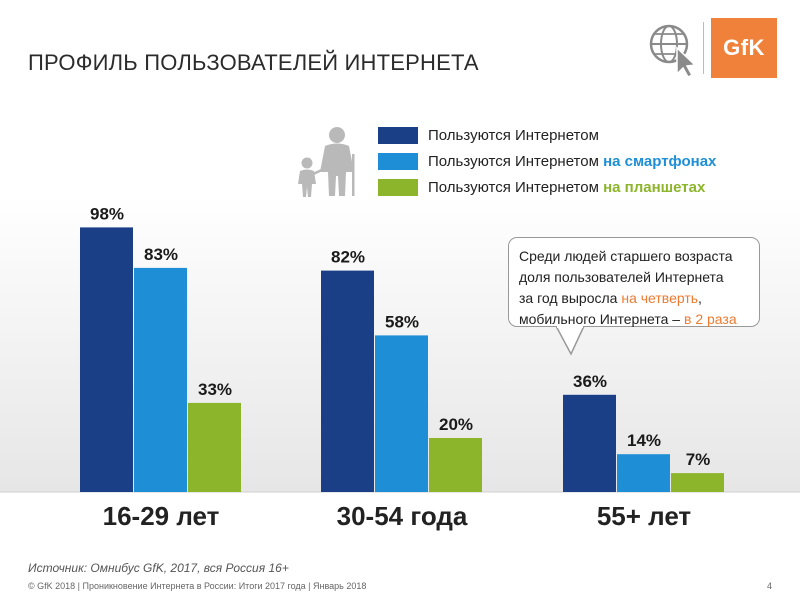 The width and height of the screenshot is (800, 597). Describe the element at coordinates (660, 298) in the screenshot. I see `callout-highlight: на четверть` at that location.